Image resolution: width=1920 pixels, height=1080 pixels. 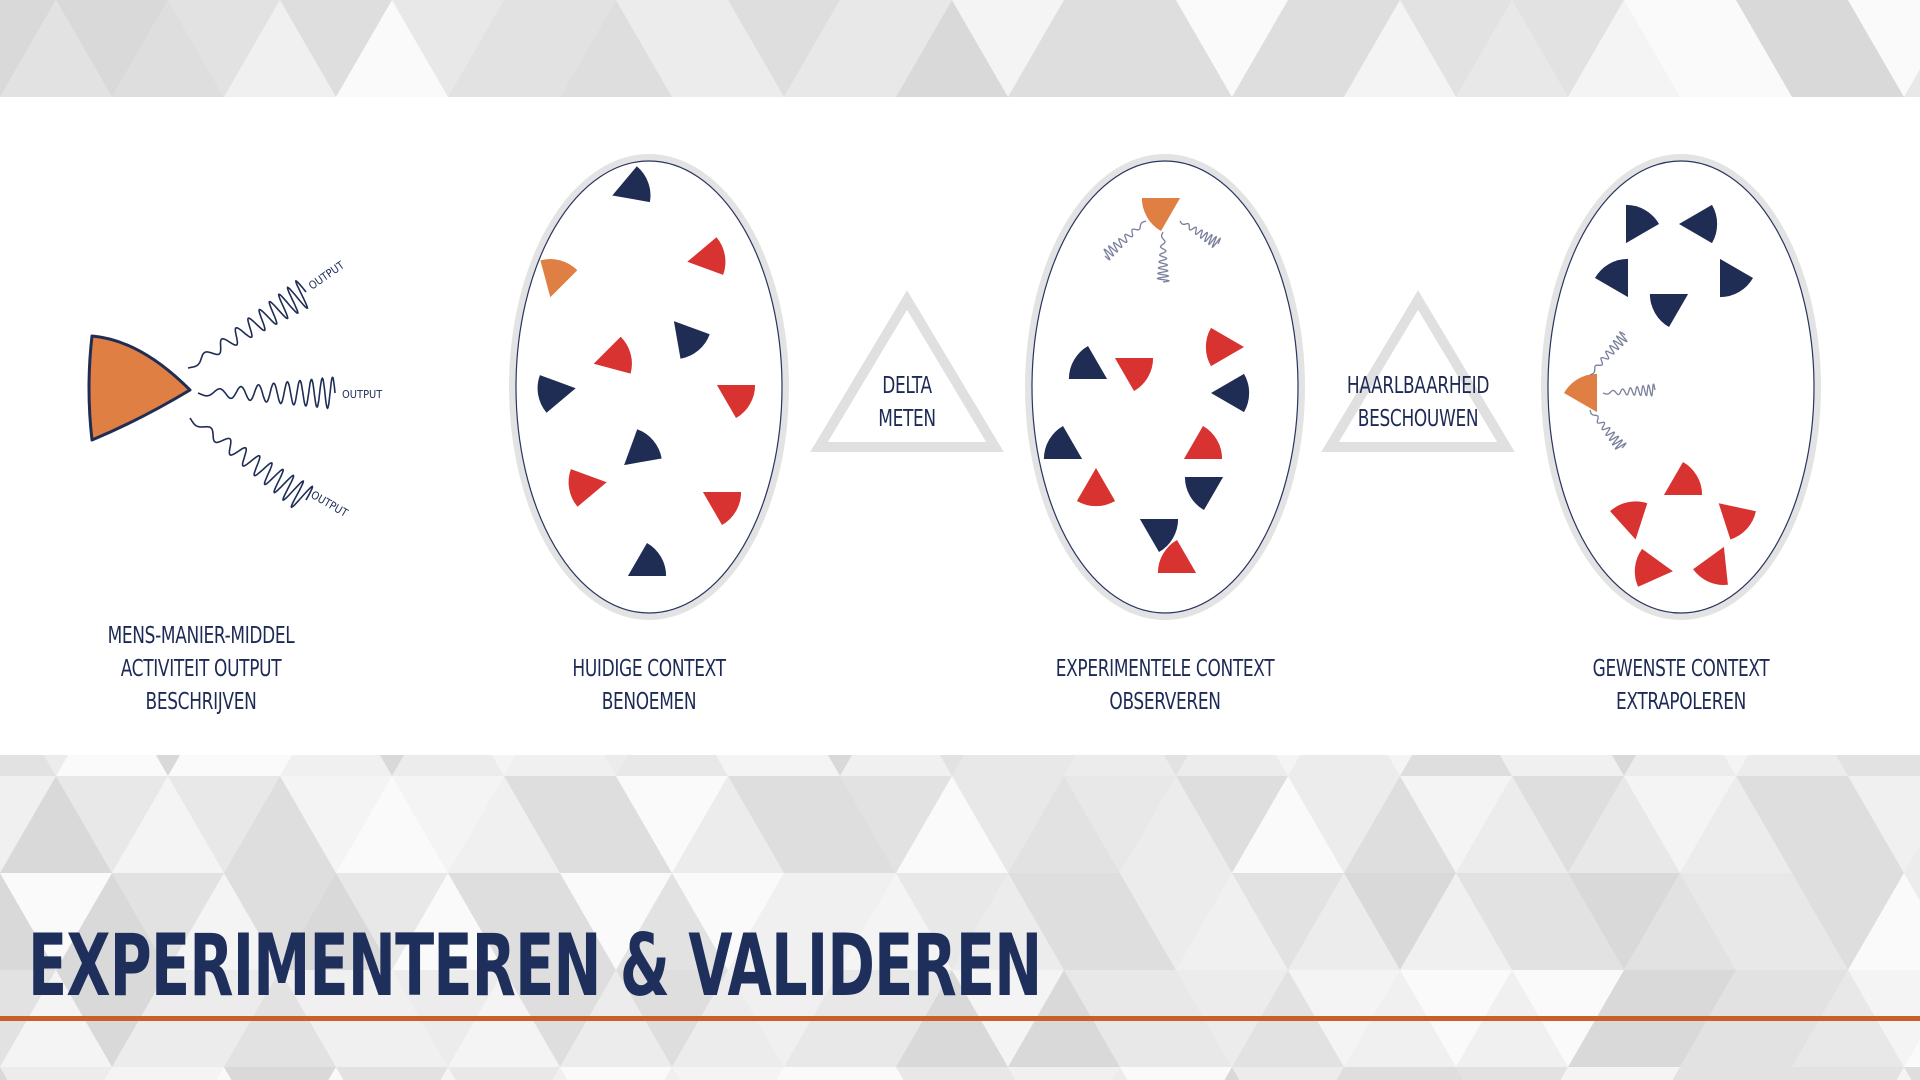 What do you see at coordinates (139, 388) in the screenshot?
I see `agent-shape` at bounding box center [139, 388].